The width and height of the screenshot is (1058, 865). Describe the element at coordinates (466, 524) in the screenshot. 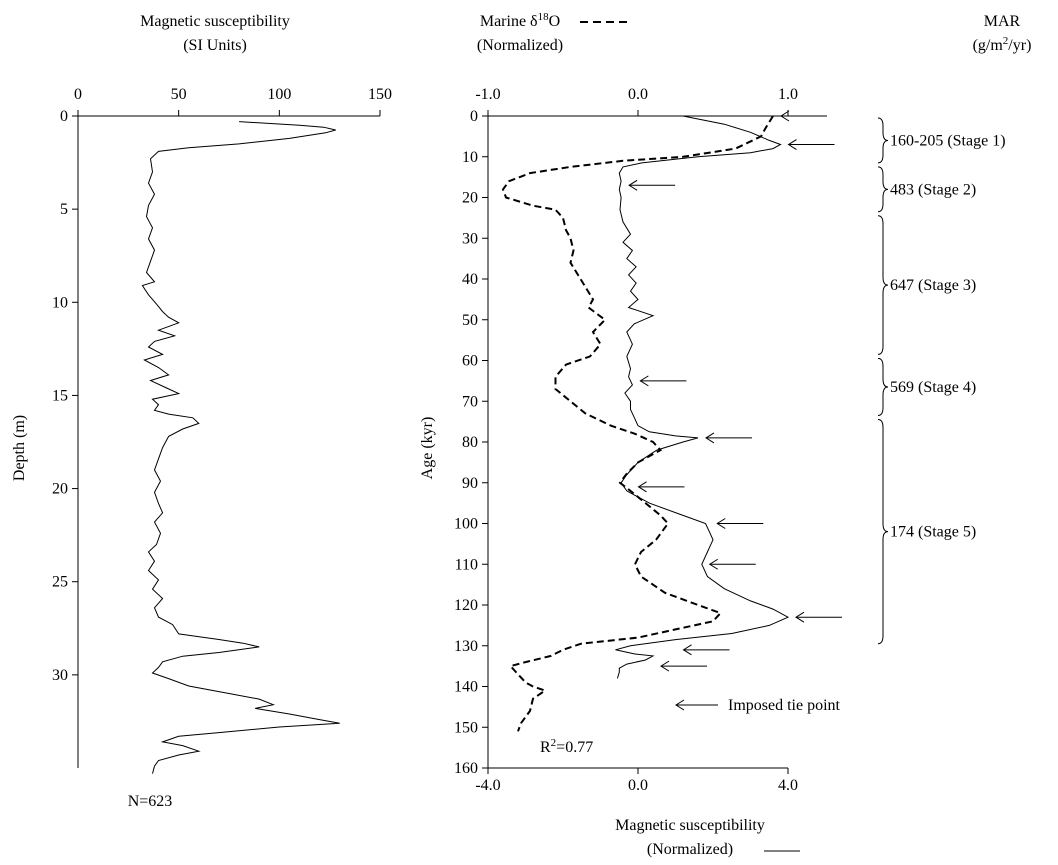

I see `right-y-tick-label: 100` at that location.